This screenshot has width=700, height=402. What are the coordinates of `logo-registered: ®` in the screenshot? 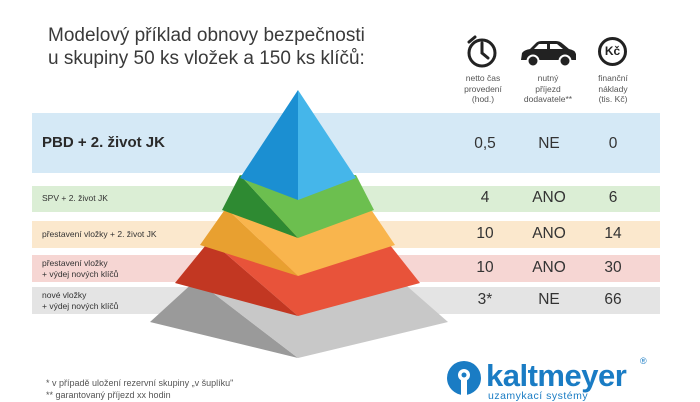 It's located at (643, 361).